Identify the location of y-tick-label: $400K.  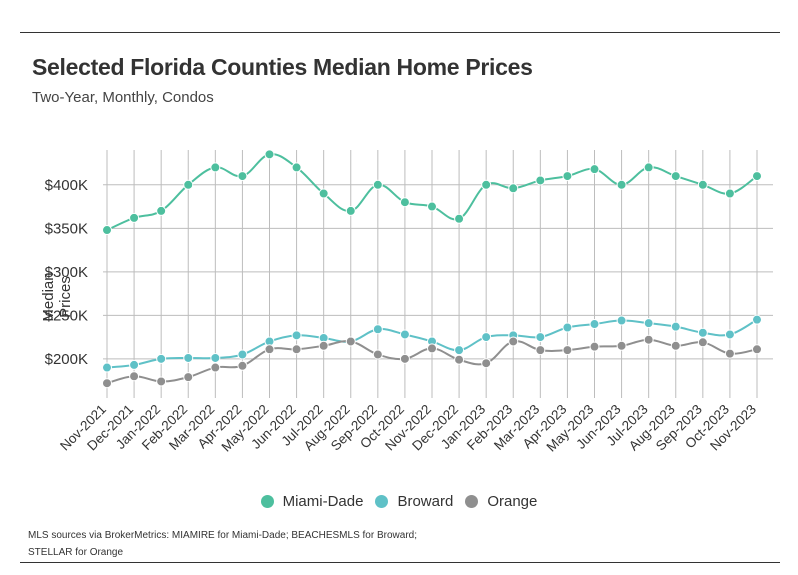
(66, 185).